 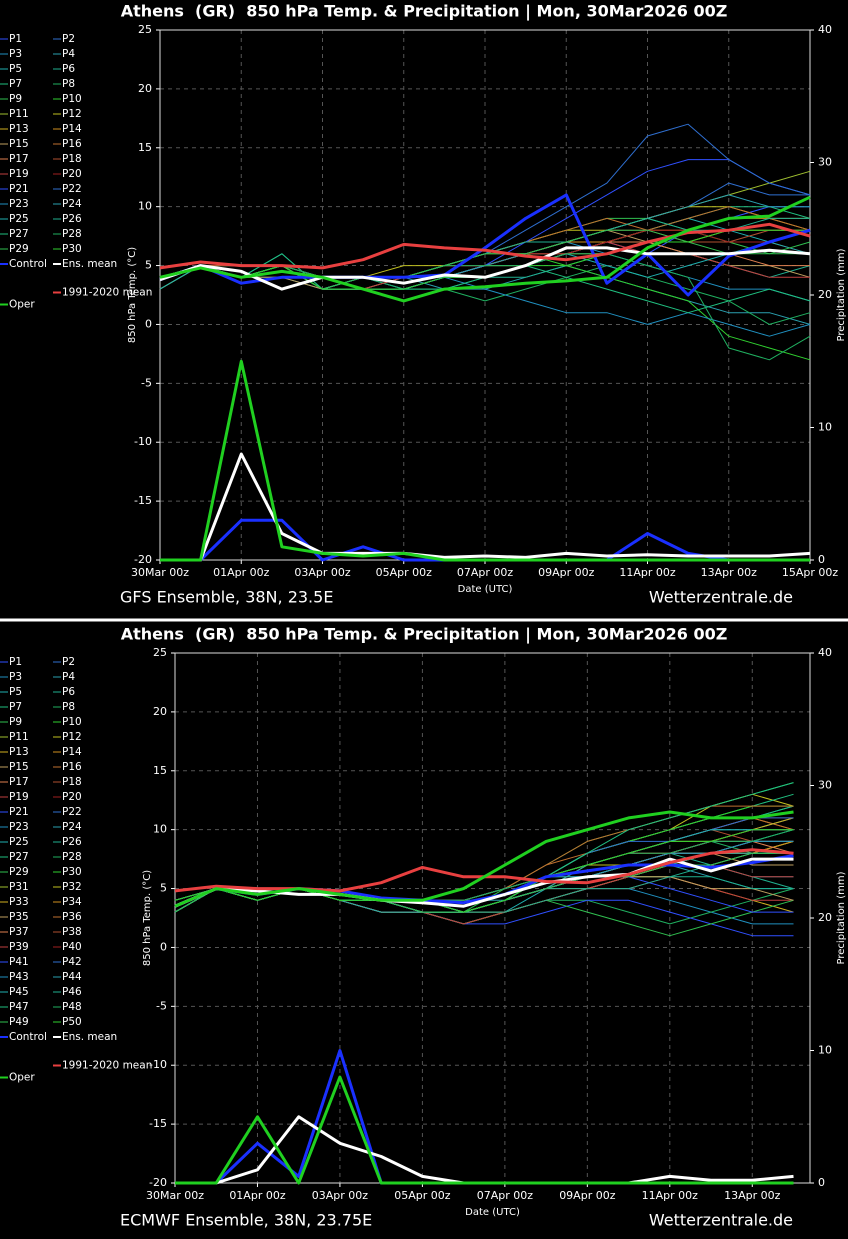 I want to click on legend-label: P45, so click(x=19, y=992).